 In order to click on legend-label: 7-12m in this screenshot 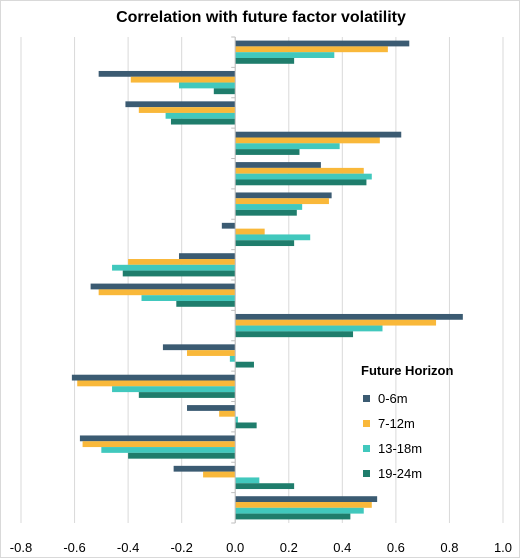, I will do `click(396, 423)`.